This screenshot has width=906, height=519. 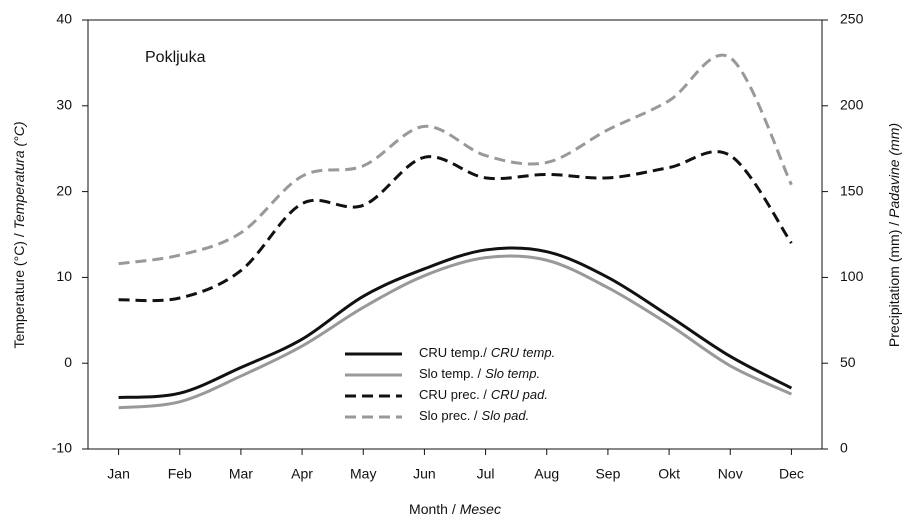 What do you see at coordinates (64, 105) in the screenshot?
I see `y-tick-label: 30` at bounding box center [64, 105].